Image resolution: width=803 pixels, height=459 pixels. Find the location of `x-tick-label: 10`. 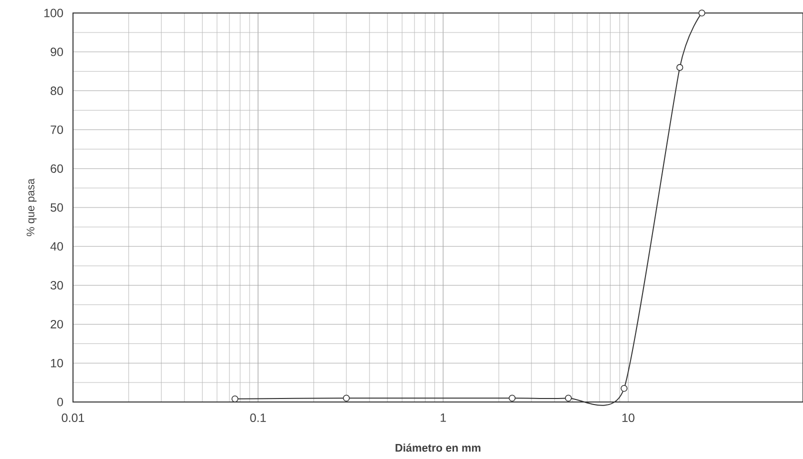

x-tick-label: 10 is located at coordinates (628, 418).